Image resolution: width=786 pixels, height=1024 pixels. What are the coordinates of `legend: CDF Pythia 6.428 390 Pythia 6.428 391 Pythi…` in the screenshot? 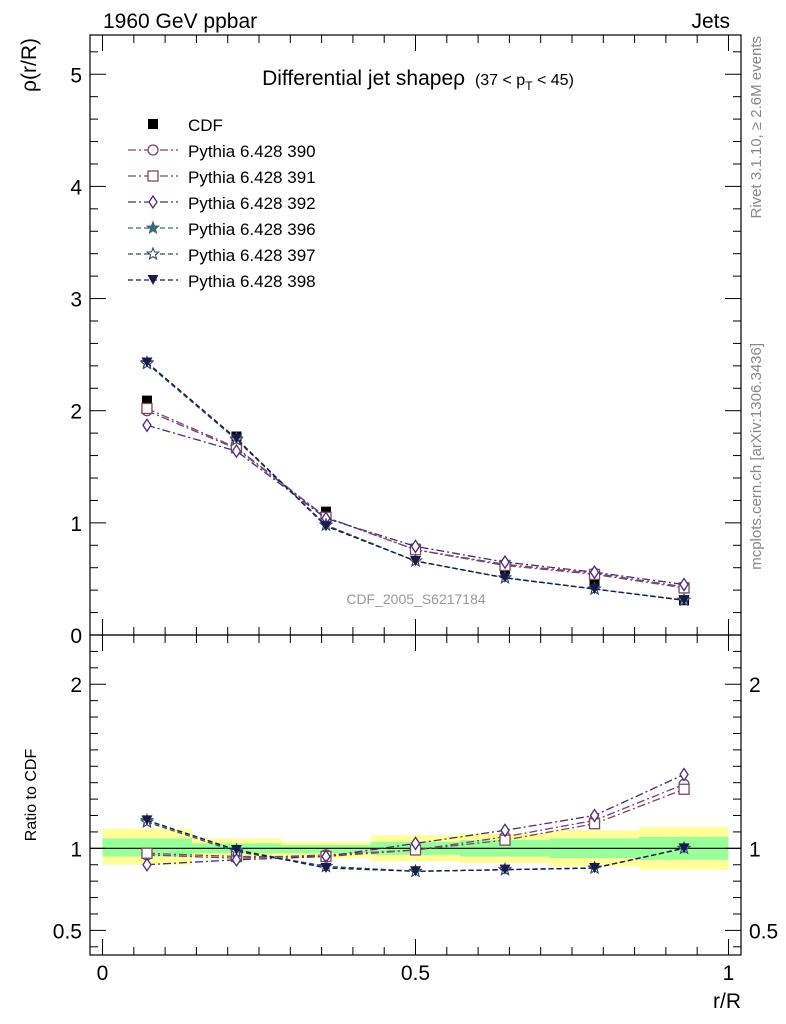 It's located at (222, 203).